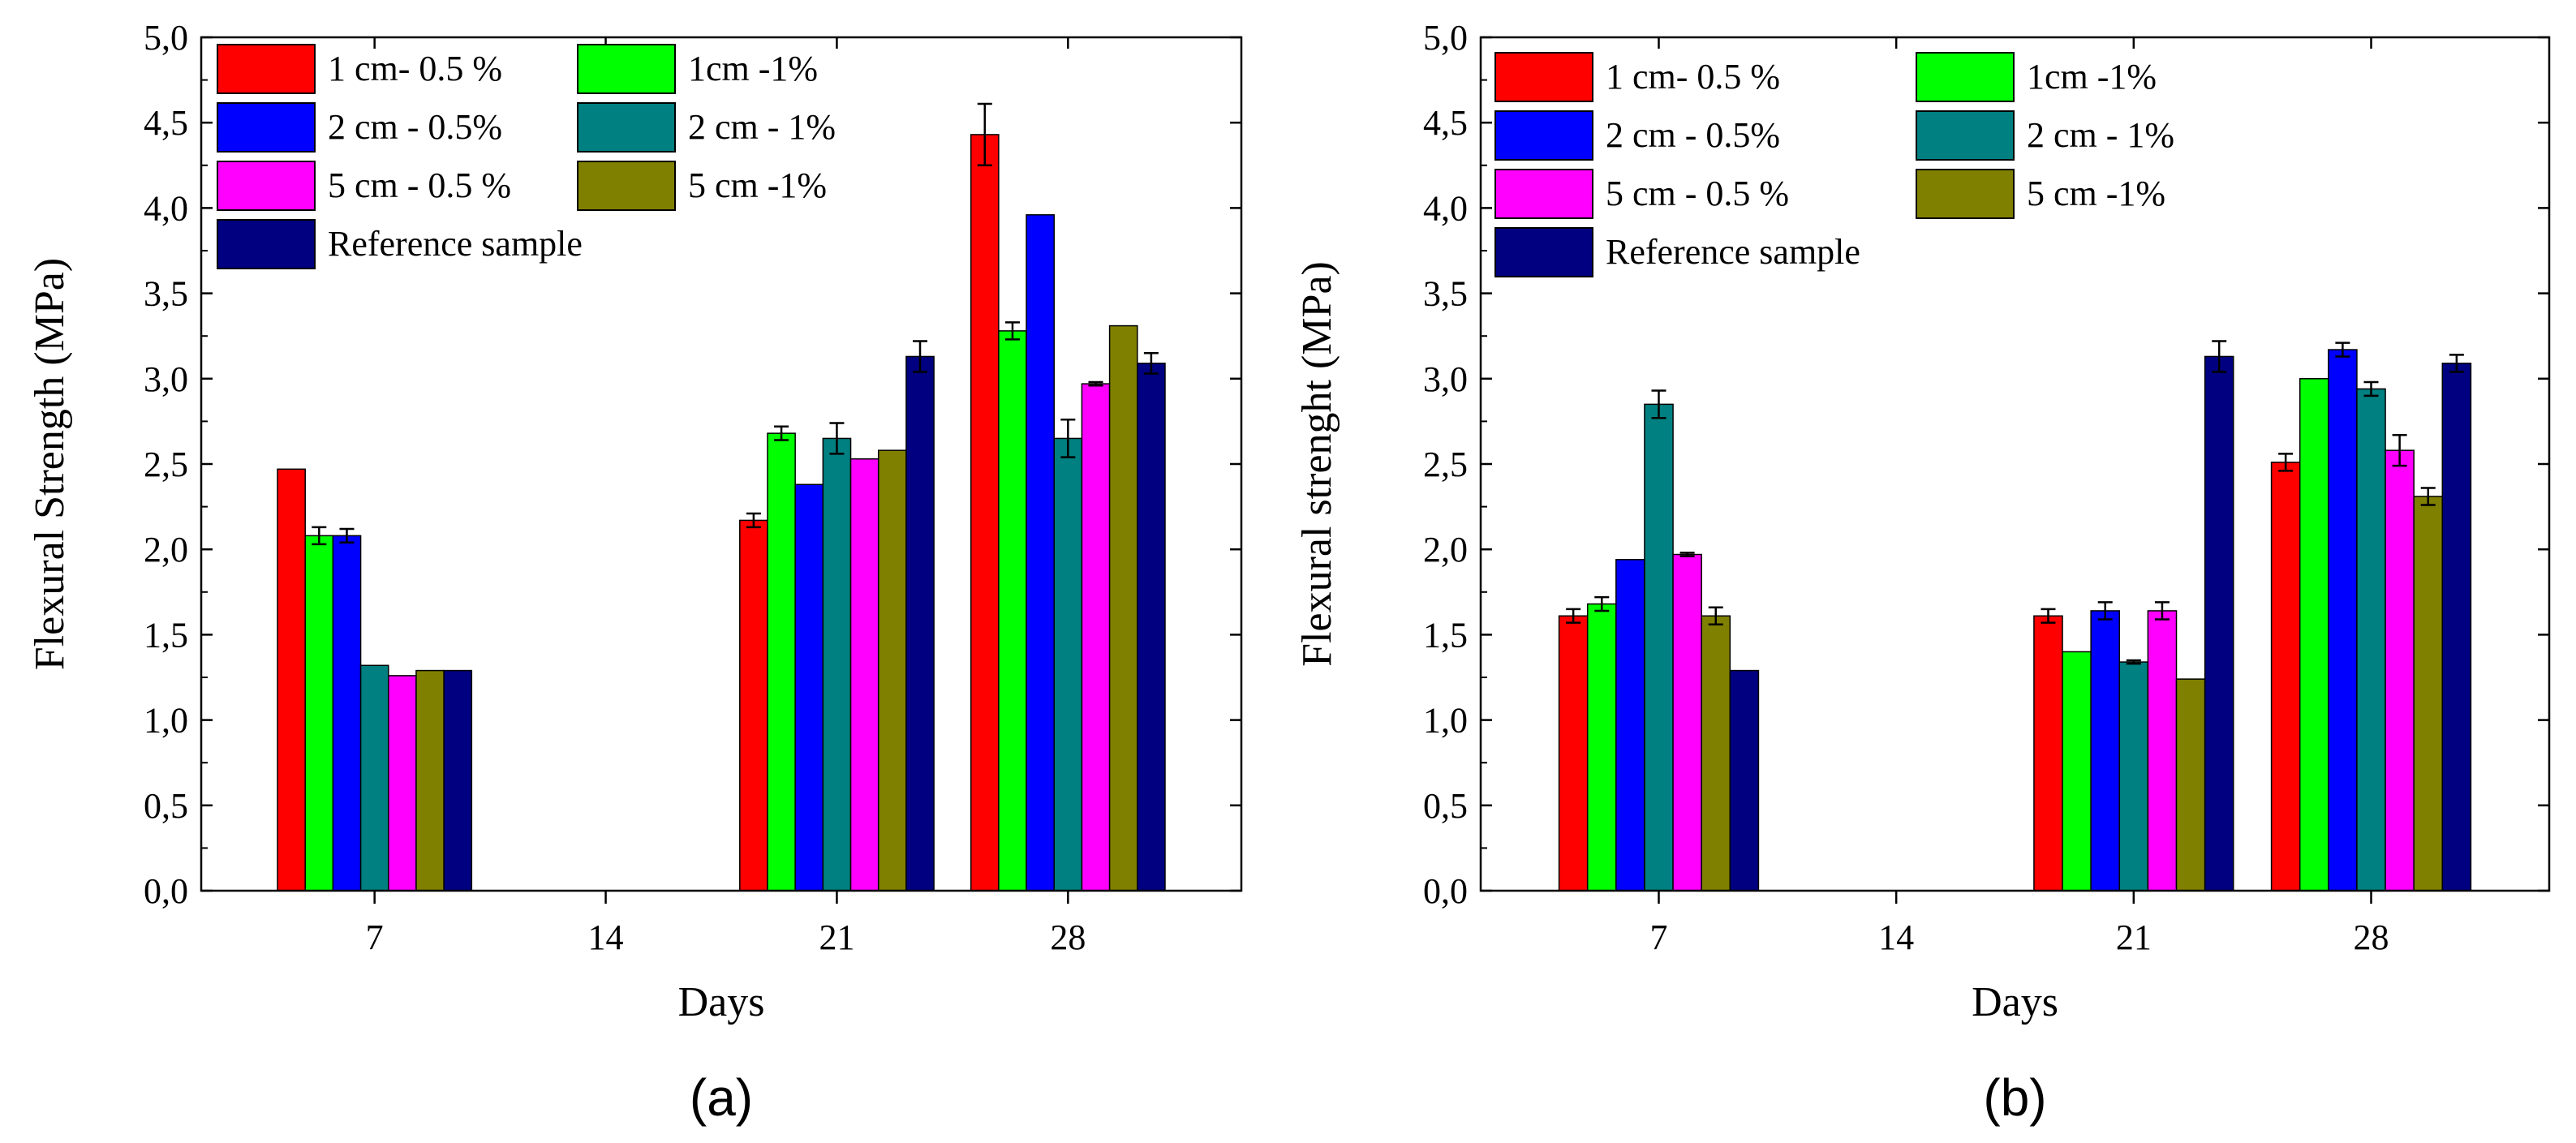 This screenshot has width=2576, height=1143. Describe the element at coordinates (1445, 379) in the screenshot. I see `y-tick-label: 3,0` at that location.